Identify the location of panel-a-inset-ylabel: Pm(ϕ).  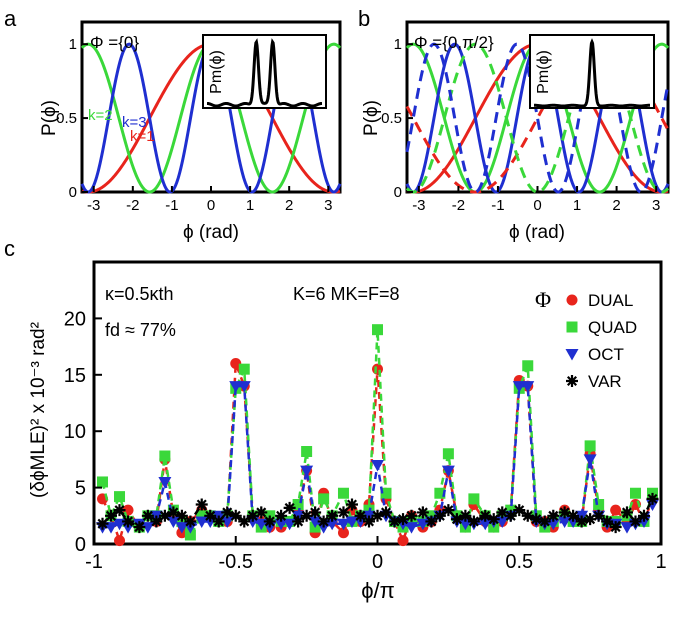
(216, 72).